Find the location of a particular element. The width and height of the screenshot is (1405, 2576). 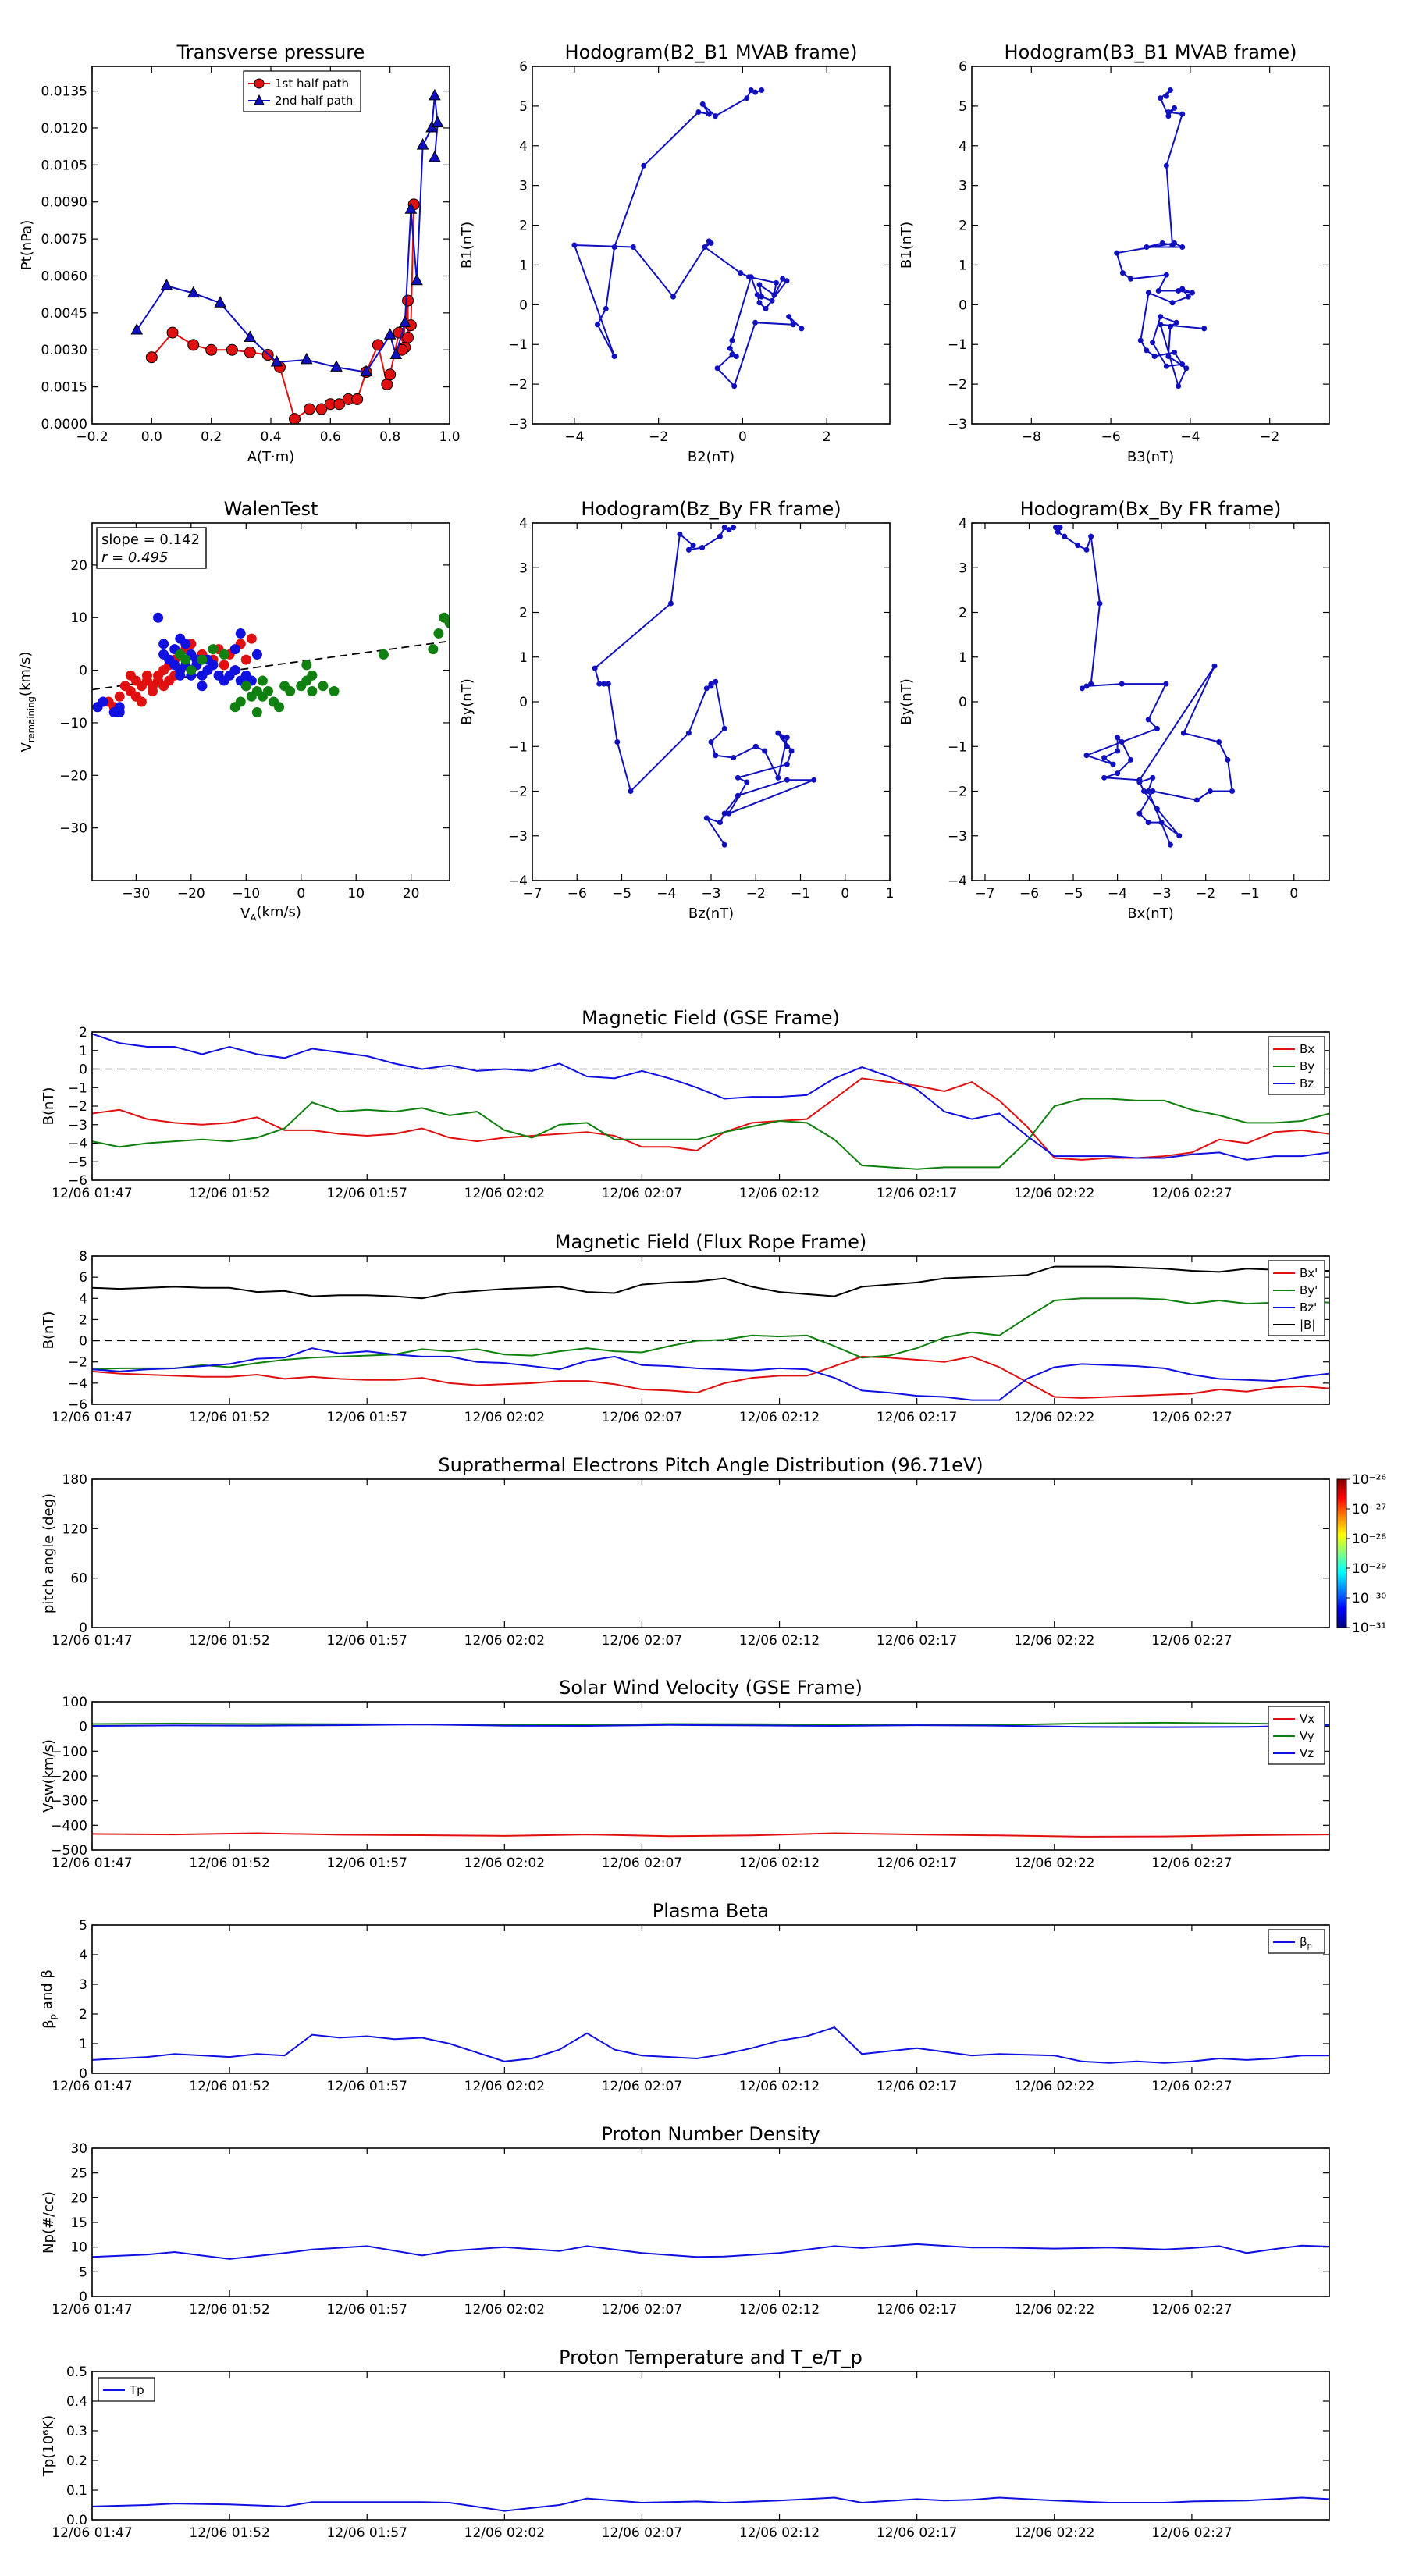

x-tick-label: 0 is located at coordinates (743, 437).